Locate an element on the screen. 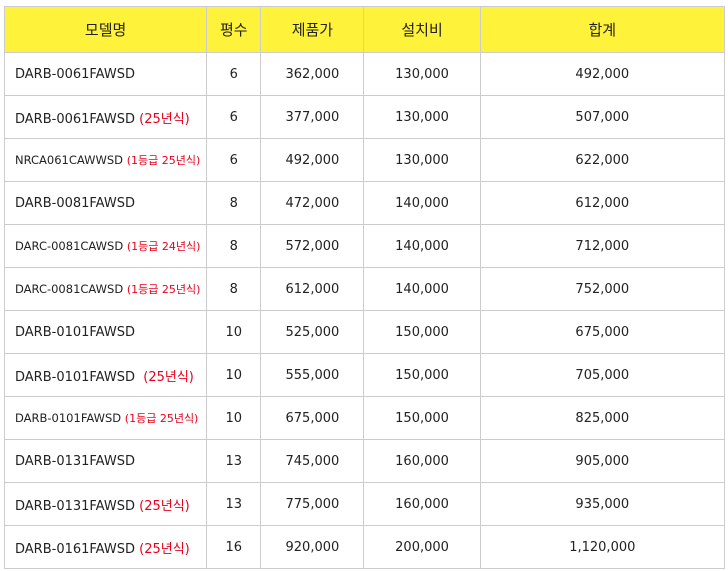 This screenshot has height=571, width=728. price-cell: 492,000 is located at coordinates (312, 160).